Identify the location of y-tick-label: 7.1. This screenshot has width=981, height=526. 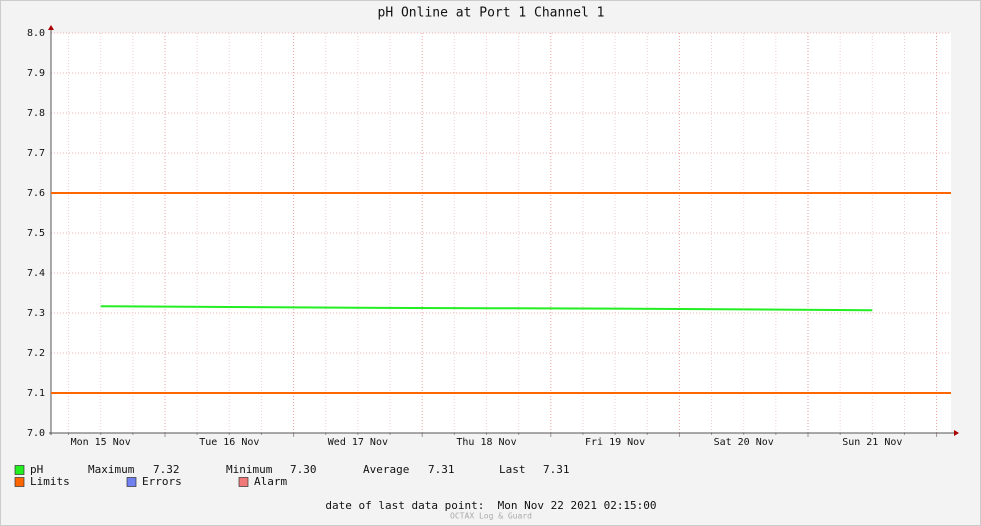
(36, 393).